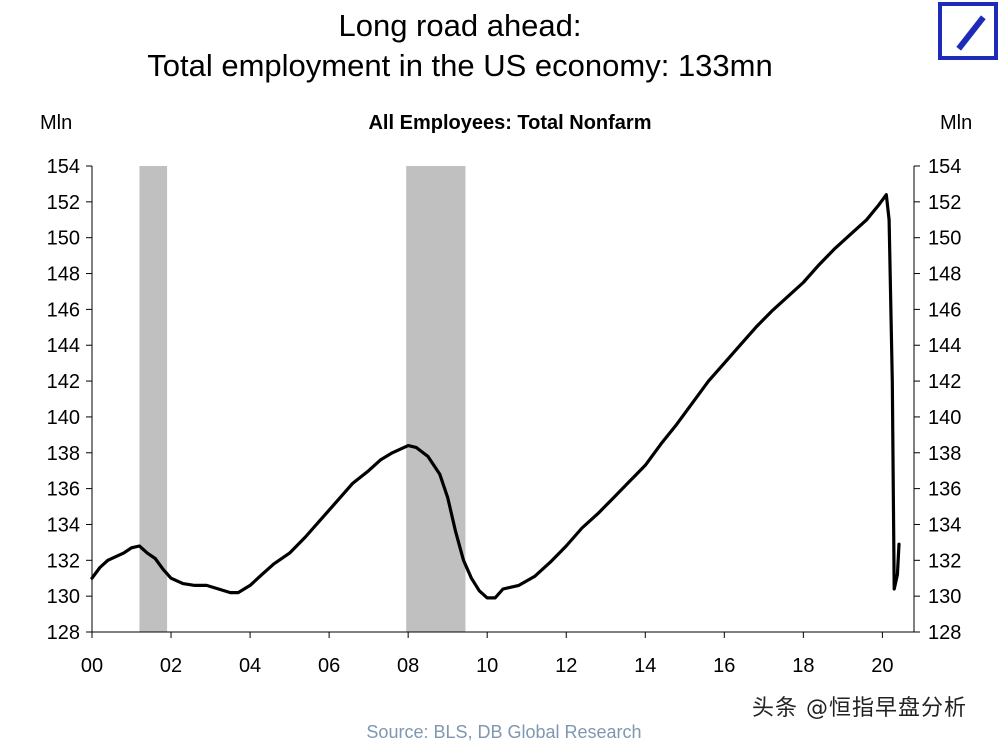  Describe the element at coordinates (859, 708) in the screenshot. I see `watermark: 头条 @恒指早盘分析` at that location.